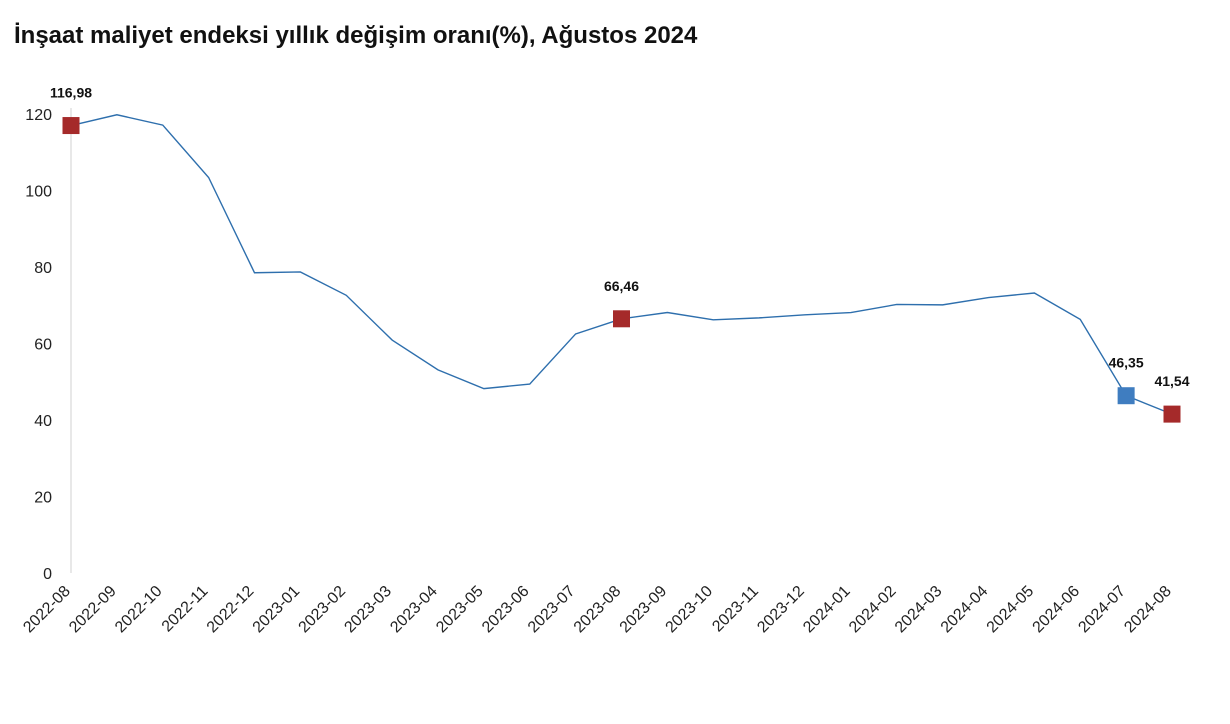 The width and height of the screenshot is (1230, 724). Describe the element at coordinates (1102, 610) in the screenshot. I see `x-tick-label: 2024-07` at that location.